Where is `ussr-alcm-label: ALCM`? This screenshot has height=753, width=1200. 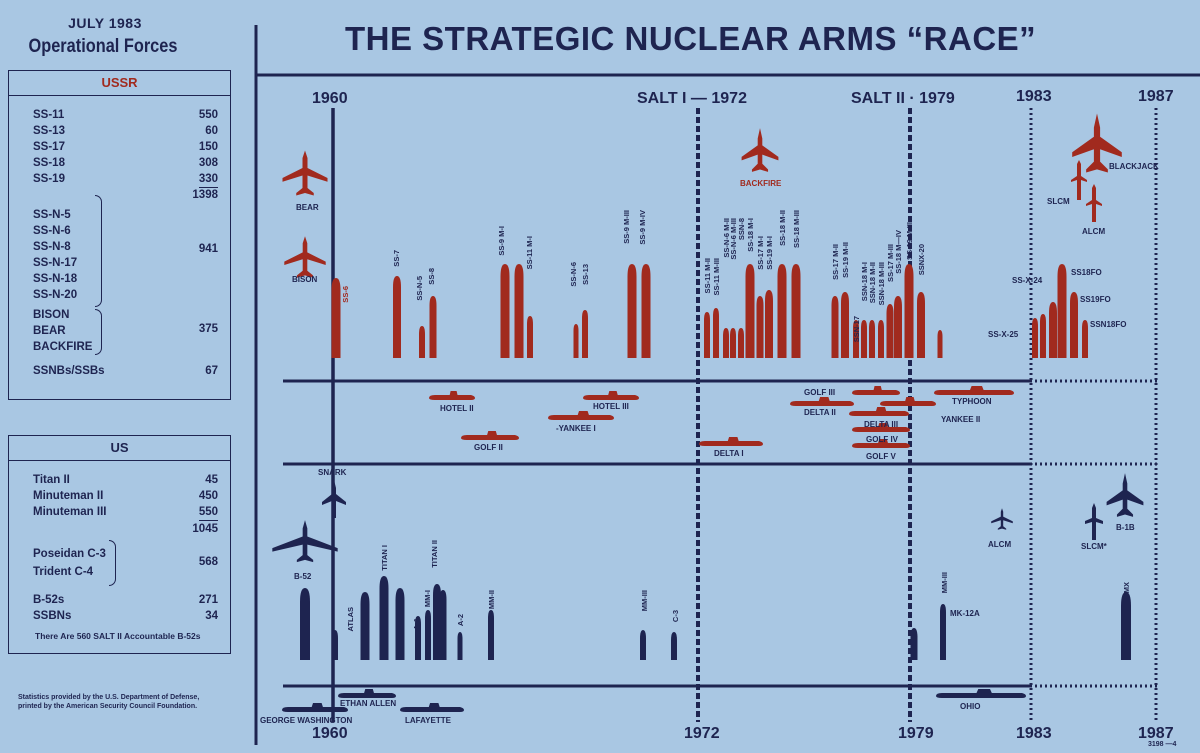
ussr-alcm-label: ALCM is located at coordinates (1094, 231).